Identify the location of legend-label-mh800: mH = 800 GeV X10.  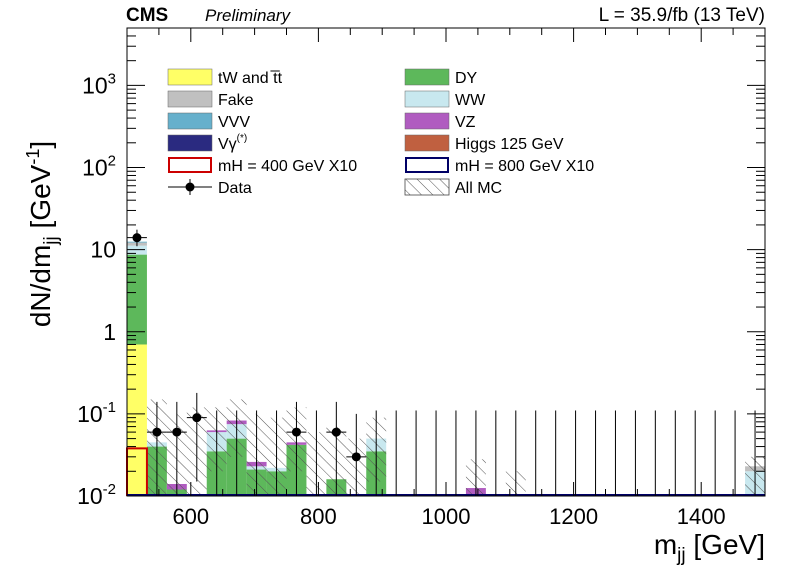
(524, 166).